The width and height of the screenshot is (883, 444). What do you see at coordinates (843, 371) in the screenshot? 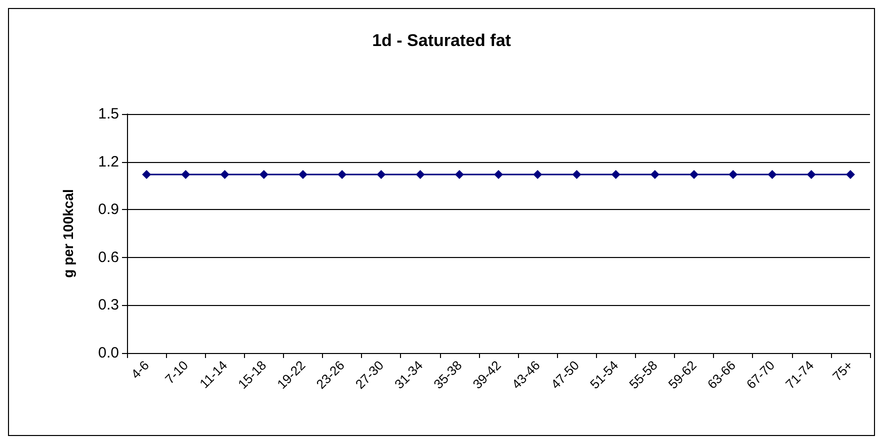
I see `x-tick-label: 75+` at bounding box center [843, 371].